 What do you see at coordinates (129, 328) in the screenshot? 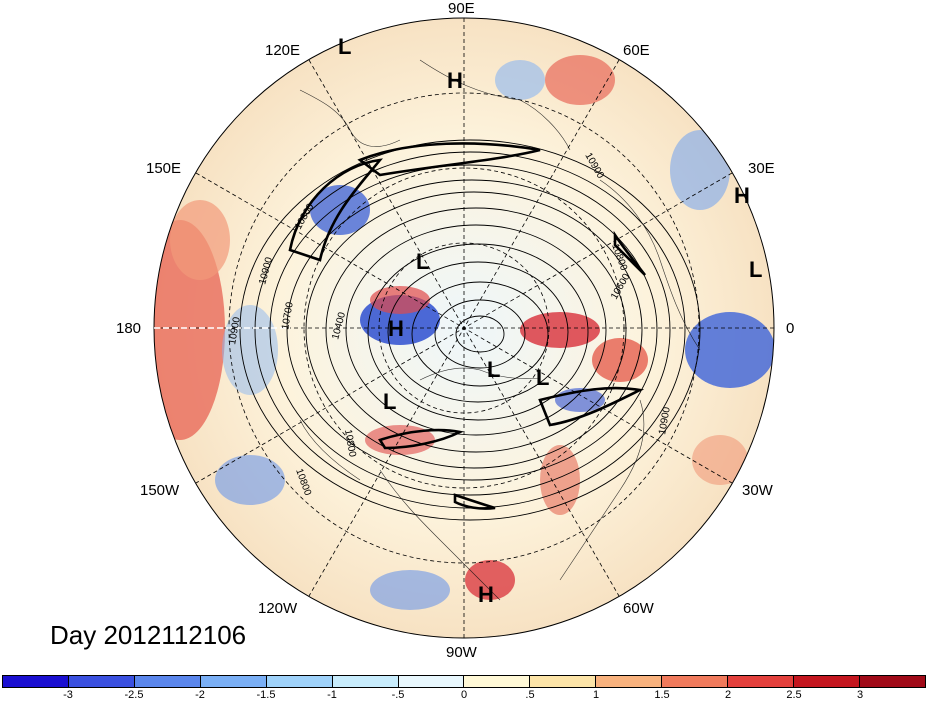
I see `lon-label-180: 180` at bounding box center [129, 328].